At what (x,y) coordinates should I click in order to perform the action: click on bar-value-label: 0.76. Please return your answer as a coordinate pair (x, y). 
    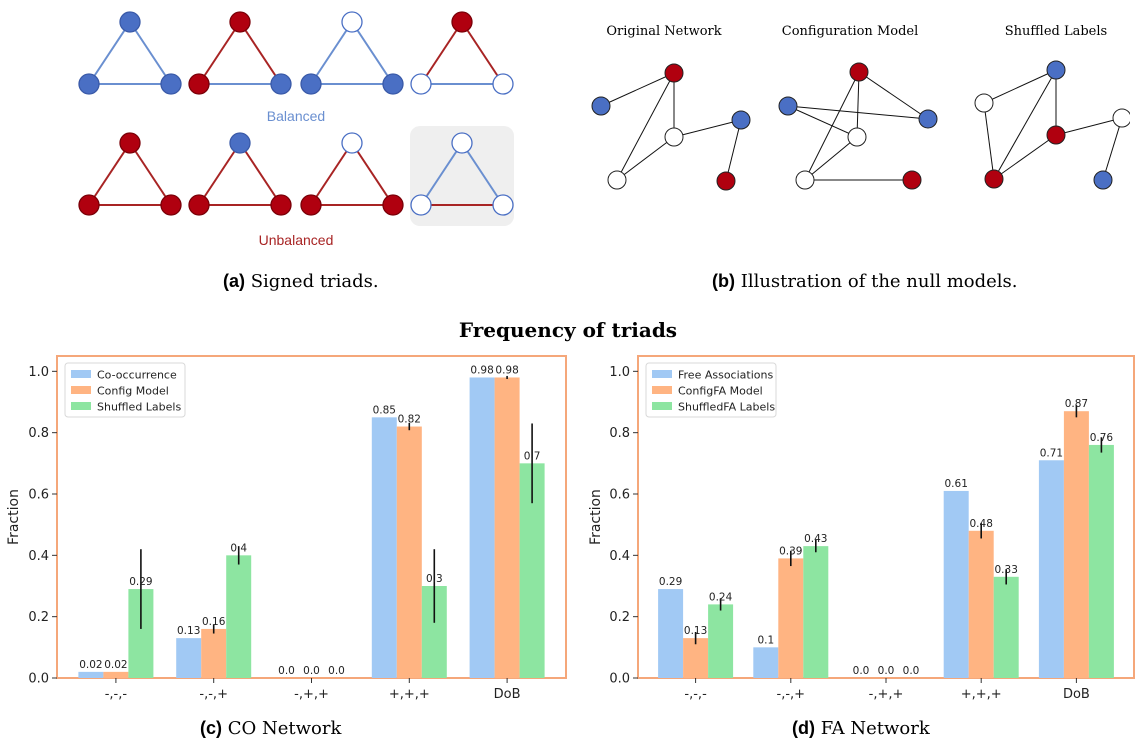
    Looking at the image, I should click on (1102, 438).